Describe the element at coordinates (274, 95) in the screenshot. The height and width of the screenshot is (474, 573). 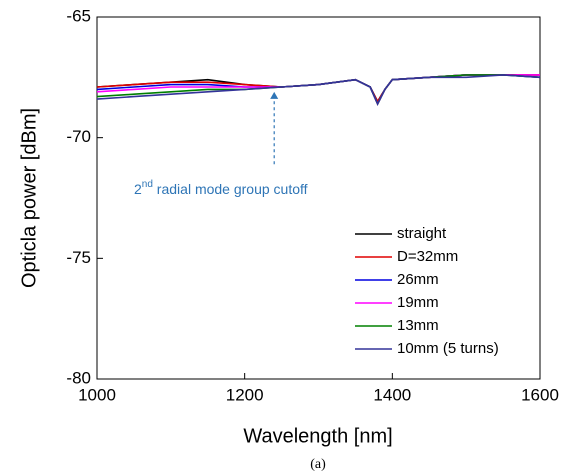
I see `annotation-arrowhead` at that location.